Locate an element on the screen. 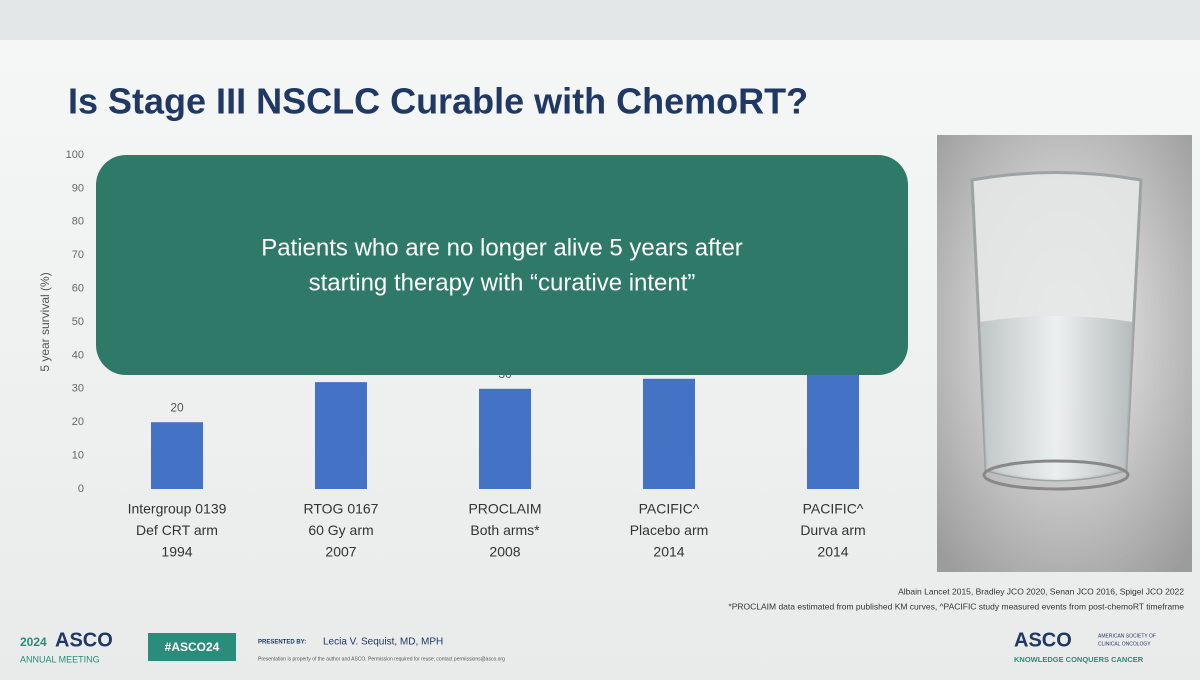  footer-year: 2024 is located at coordinates (33, 642).